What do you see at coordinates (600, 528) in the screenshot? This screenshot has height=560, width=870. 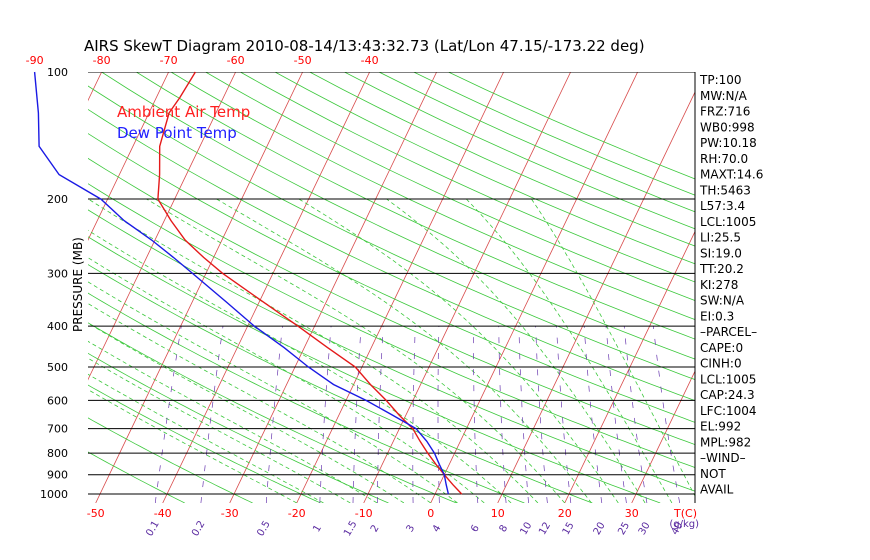 I see `mixing-ratio-tick-label: 20` at bounding box center [600, 528].